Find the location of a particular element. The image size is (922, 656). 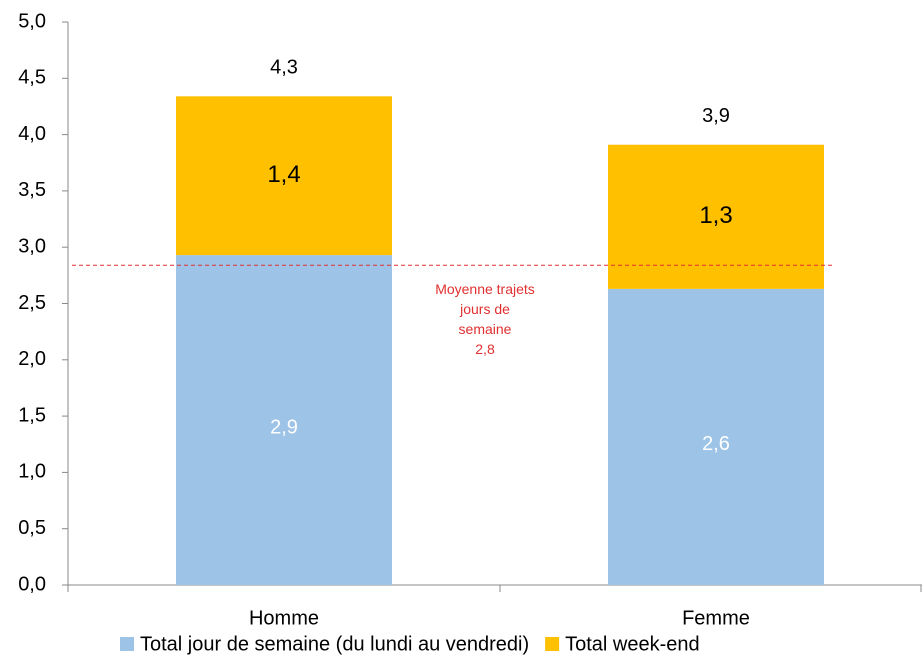

value-label: 2,6 is located at coordinates (716, 444).